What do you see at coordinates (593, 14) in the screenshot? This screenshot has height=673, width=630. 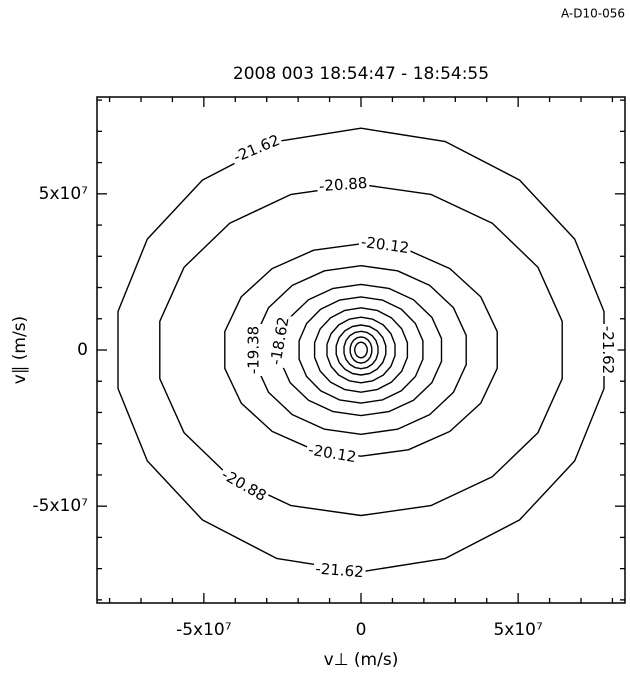 I see `figure-id: A-D10-056` at bounding box center [593, 14].